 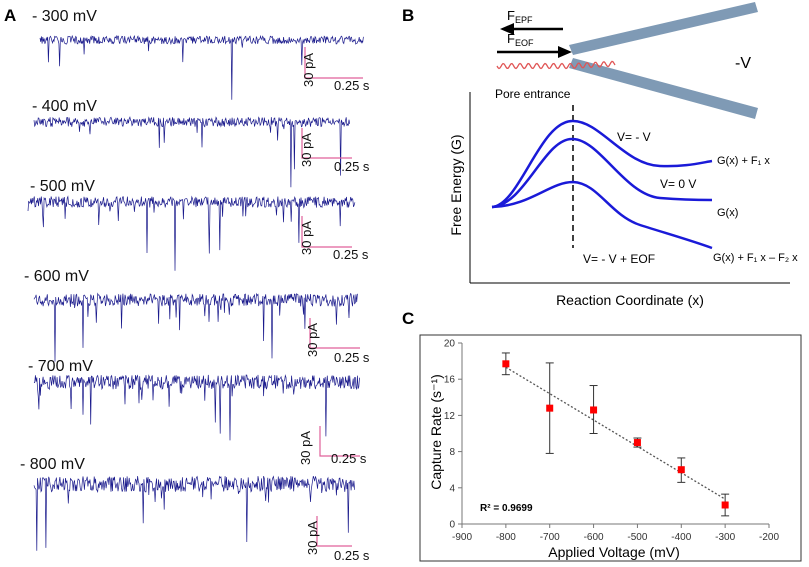 I want to click on force-epf-arrow, so click(x=531, y=29).